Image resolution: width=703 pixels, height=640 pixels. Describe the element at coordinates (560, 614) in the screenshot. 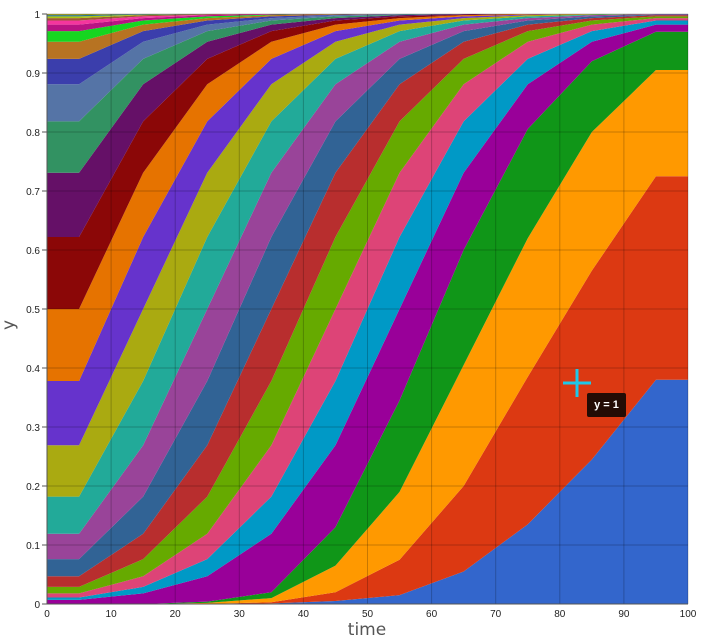

I see `x-tick-label: 80` at that location.